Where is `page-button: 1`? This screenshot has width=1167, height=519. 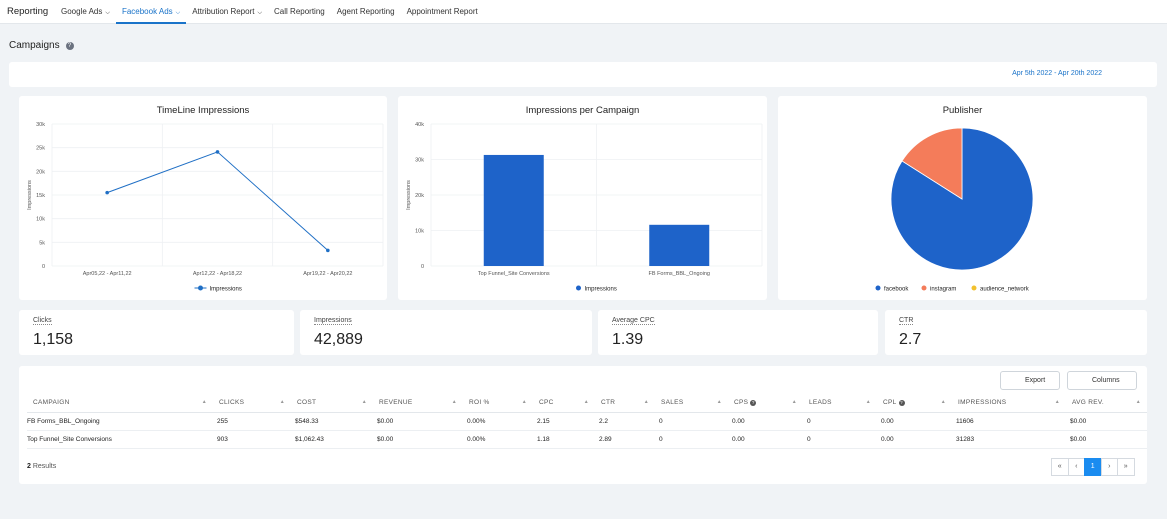
page-button: 1 is located at coordinates (1093, 467).